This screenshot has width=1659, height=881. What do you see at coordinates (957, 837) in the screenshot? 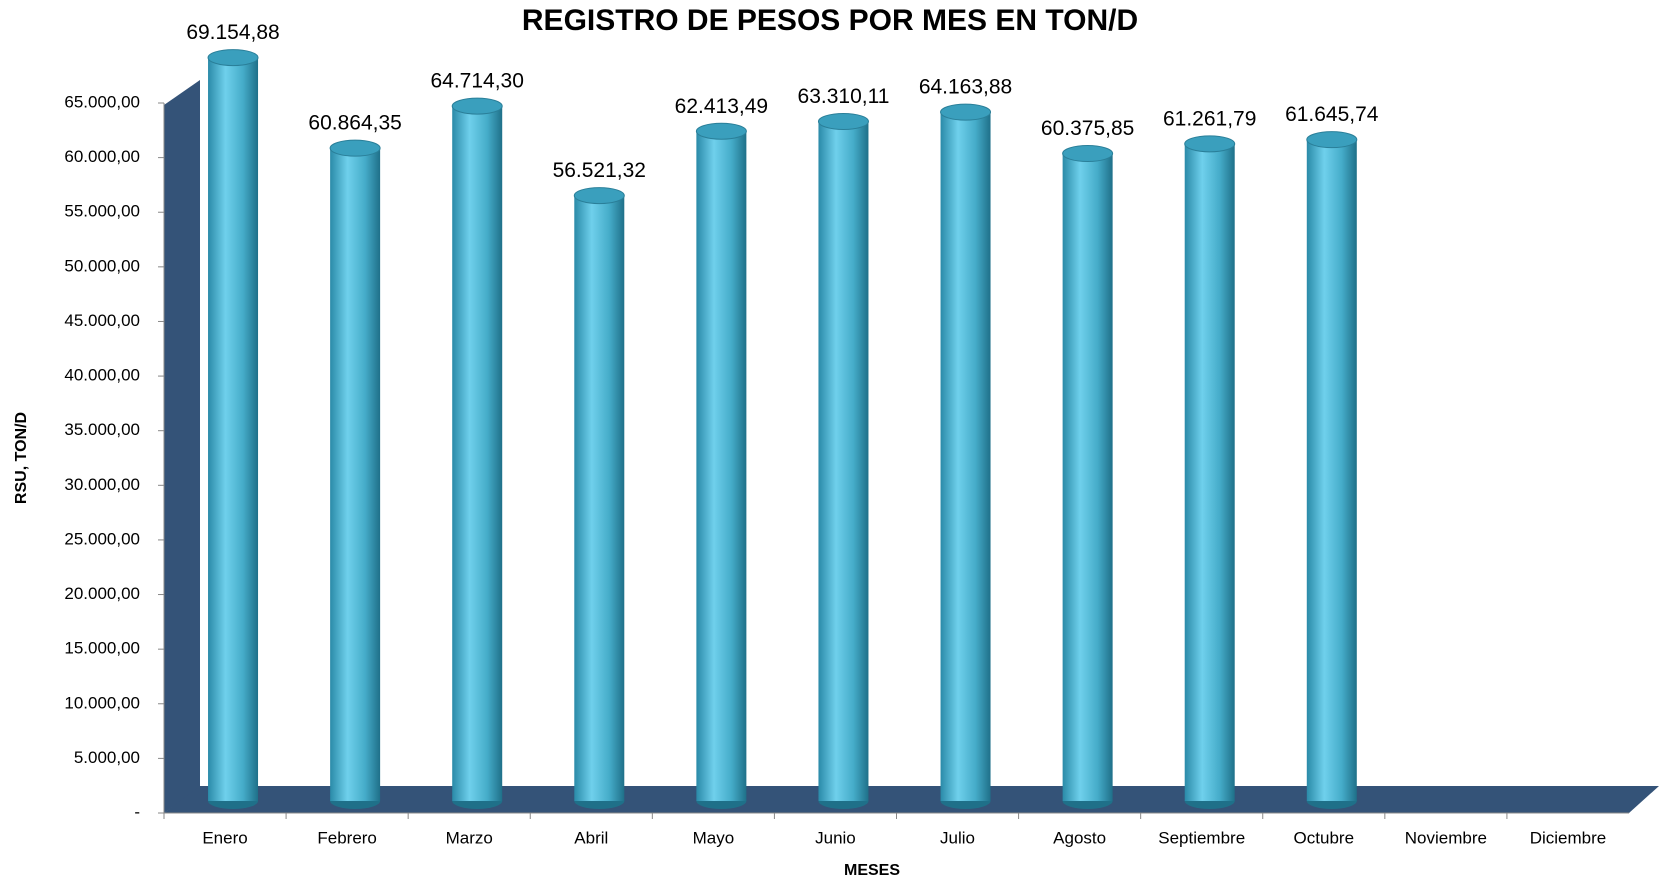
I see `x-tick-label: Julio` at bounding box center [957, 837].